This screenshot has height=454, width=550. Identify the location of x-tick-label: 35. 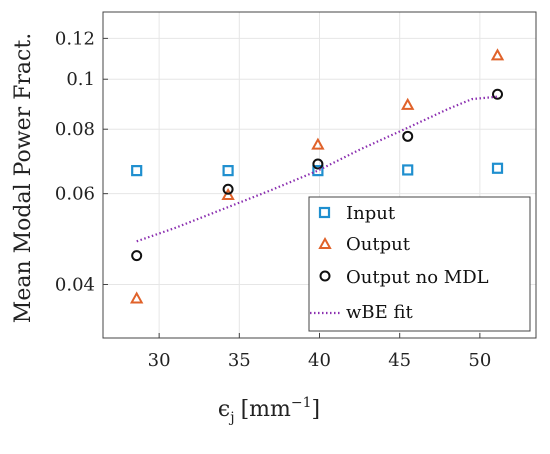
(239, 360).